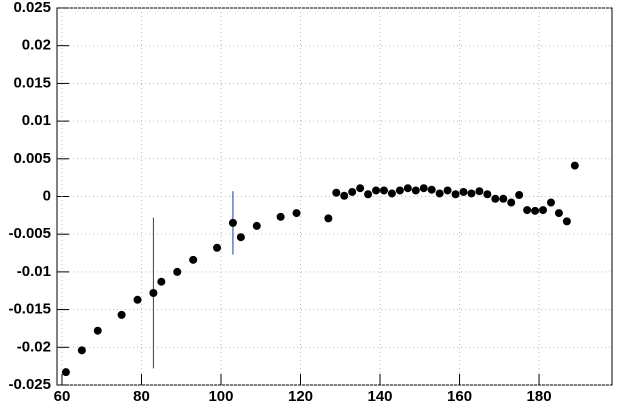 Image resolution: width=617 pixels, height=406 pixels. What do you see at coordinates (47, 195) in the screenshot?
I see `y-tick-label: 0` at bounding box center [47, 195].